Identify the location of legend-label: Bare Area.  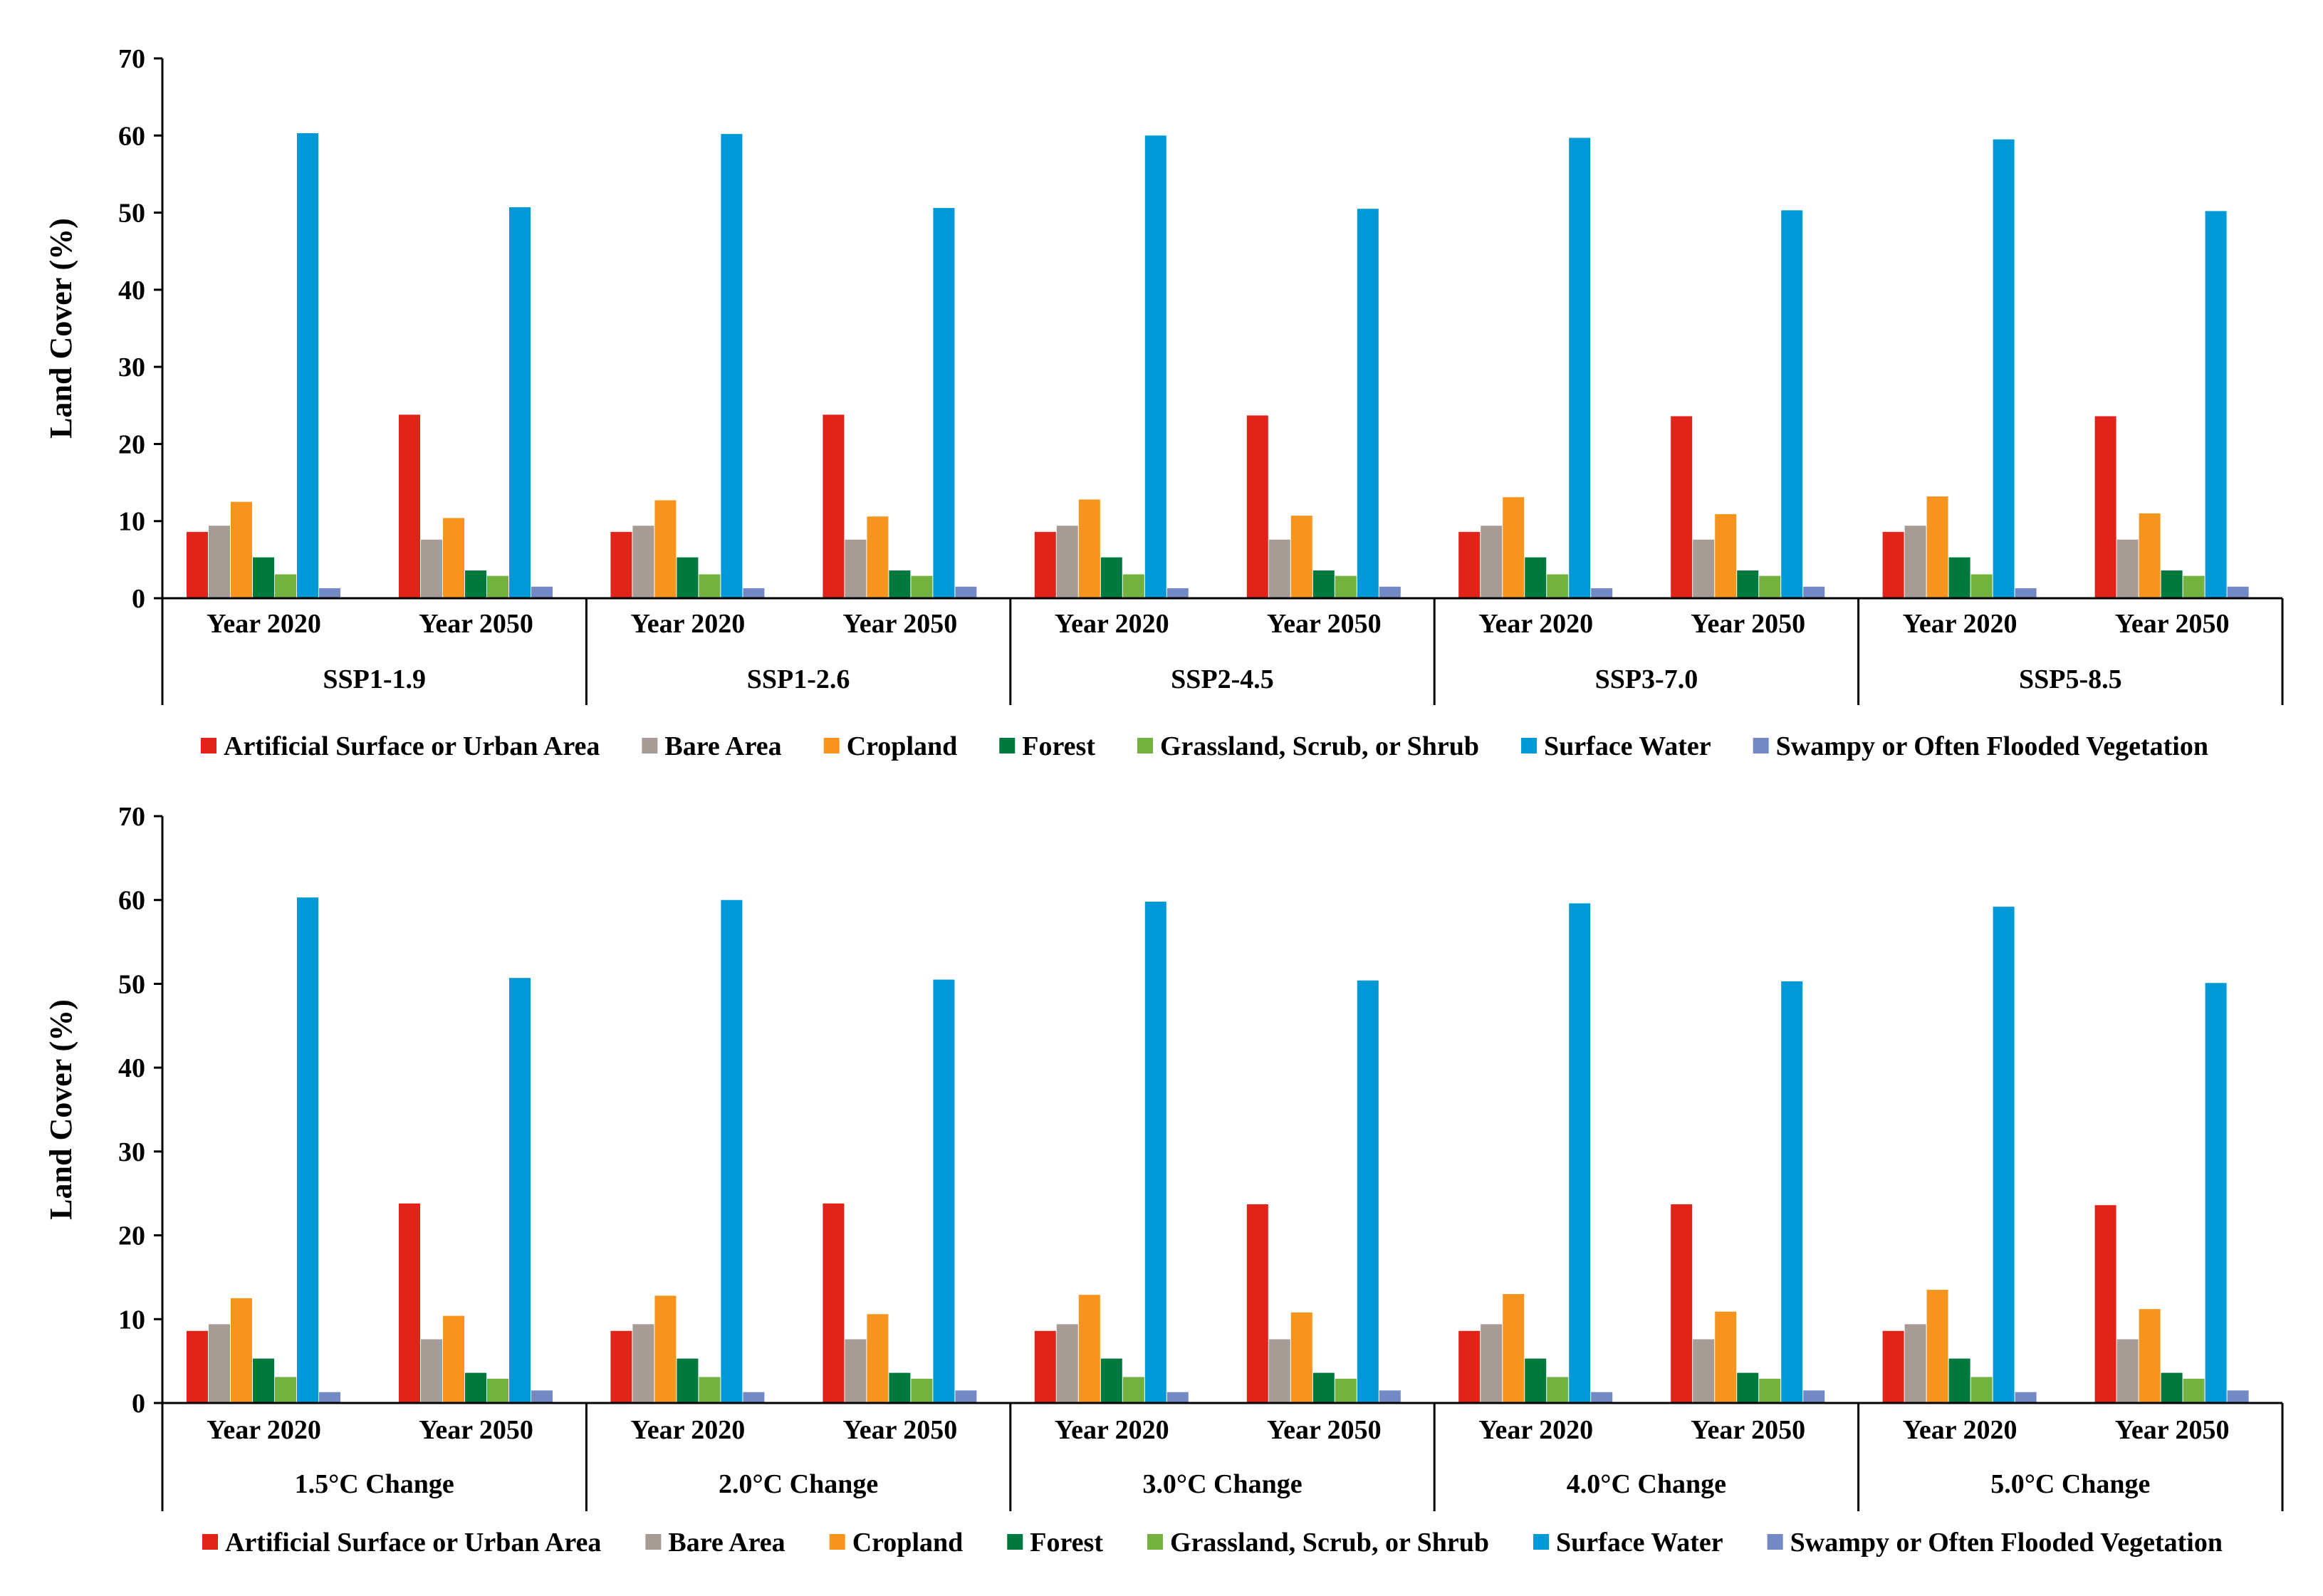
(722, 746).